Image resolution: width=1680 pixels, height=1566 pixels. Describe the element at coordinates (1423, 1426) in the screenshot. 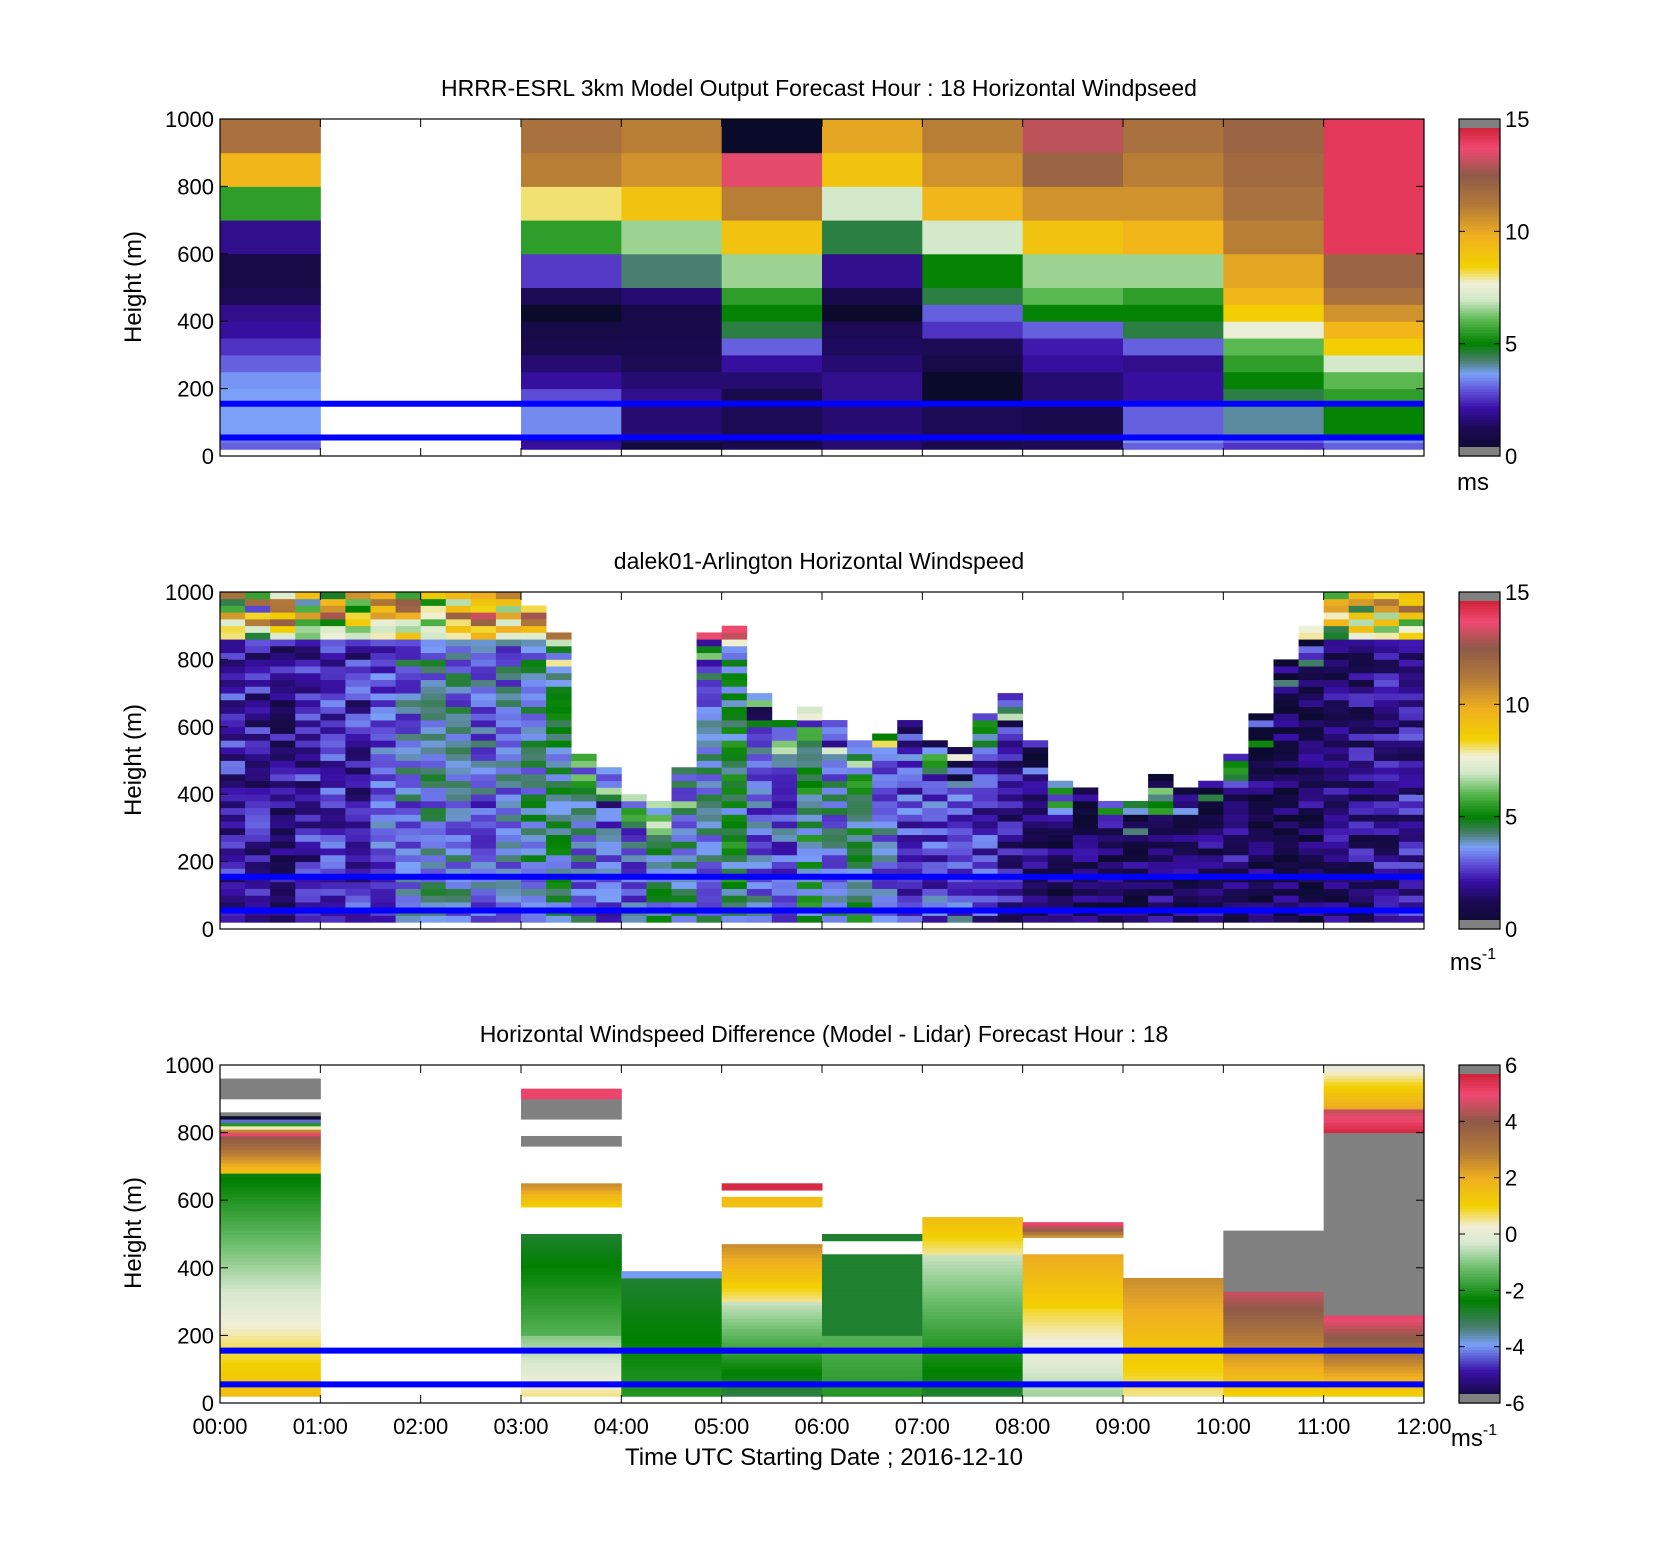

I see `difference-xtick-label: 12:00` at that location.